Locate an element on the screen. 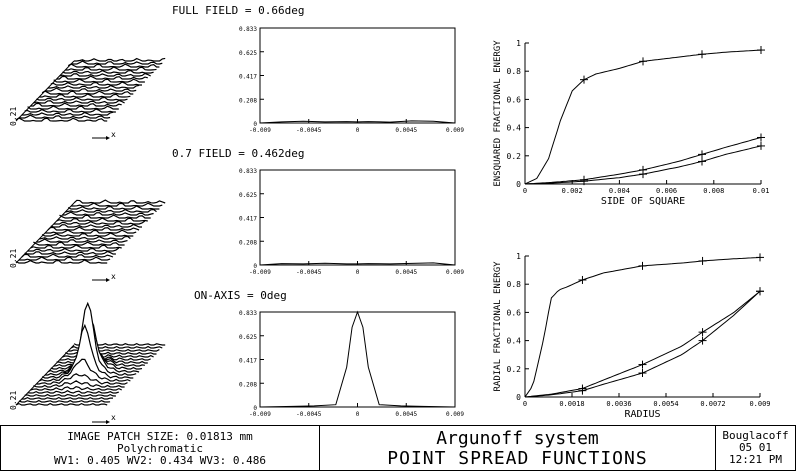 This screenshot has width=796, height=473. seven-tenths-field-title: 0.7 FIELD = 0.462deg is located at coordinates (238, 153).